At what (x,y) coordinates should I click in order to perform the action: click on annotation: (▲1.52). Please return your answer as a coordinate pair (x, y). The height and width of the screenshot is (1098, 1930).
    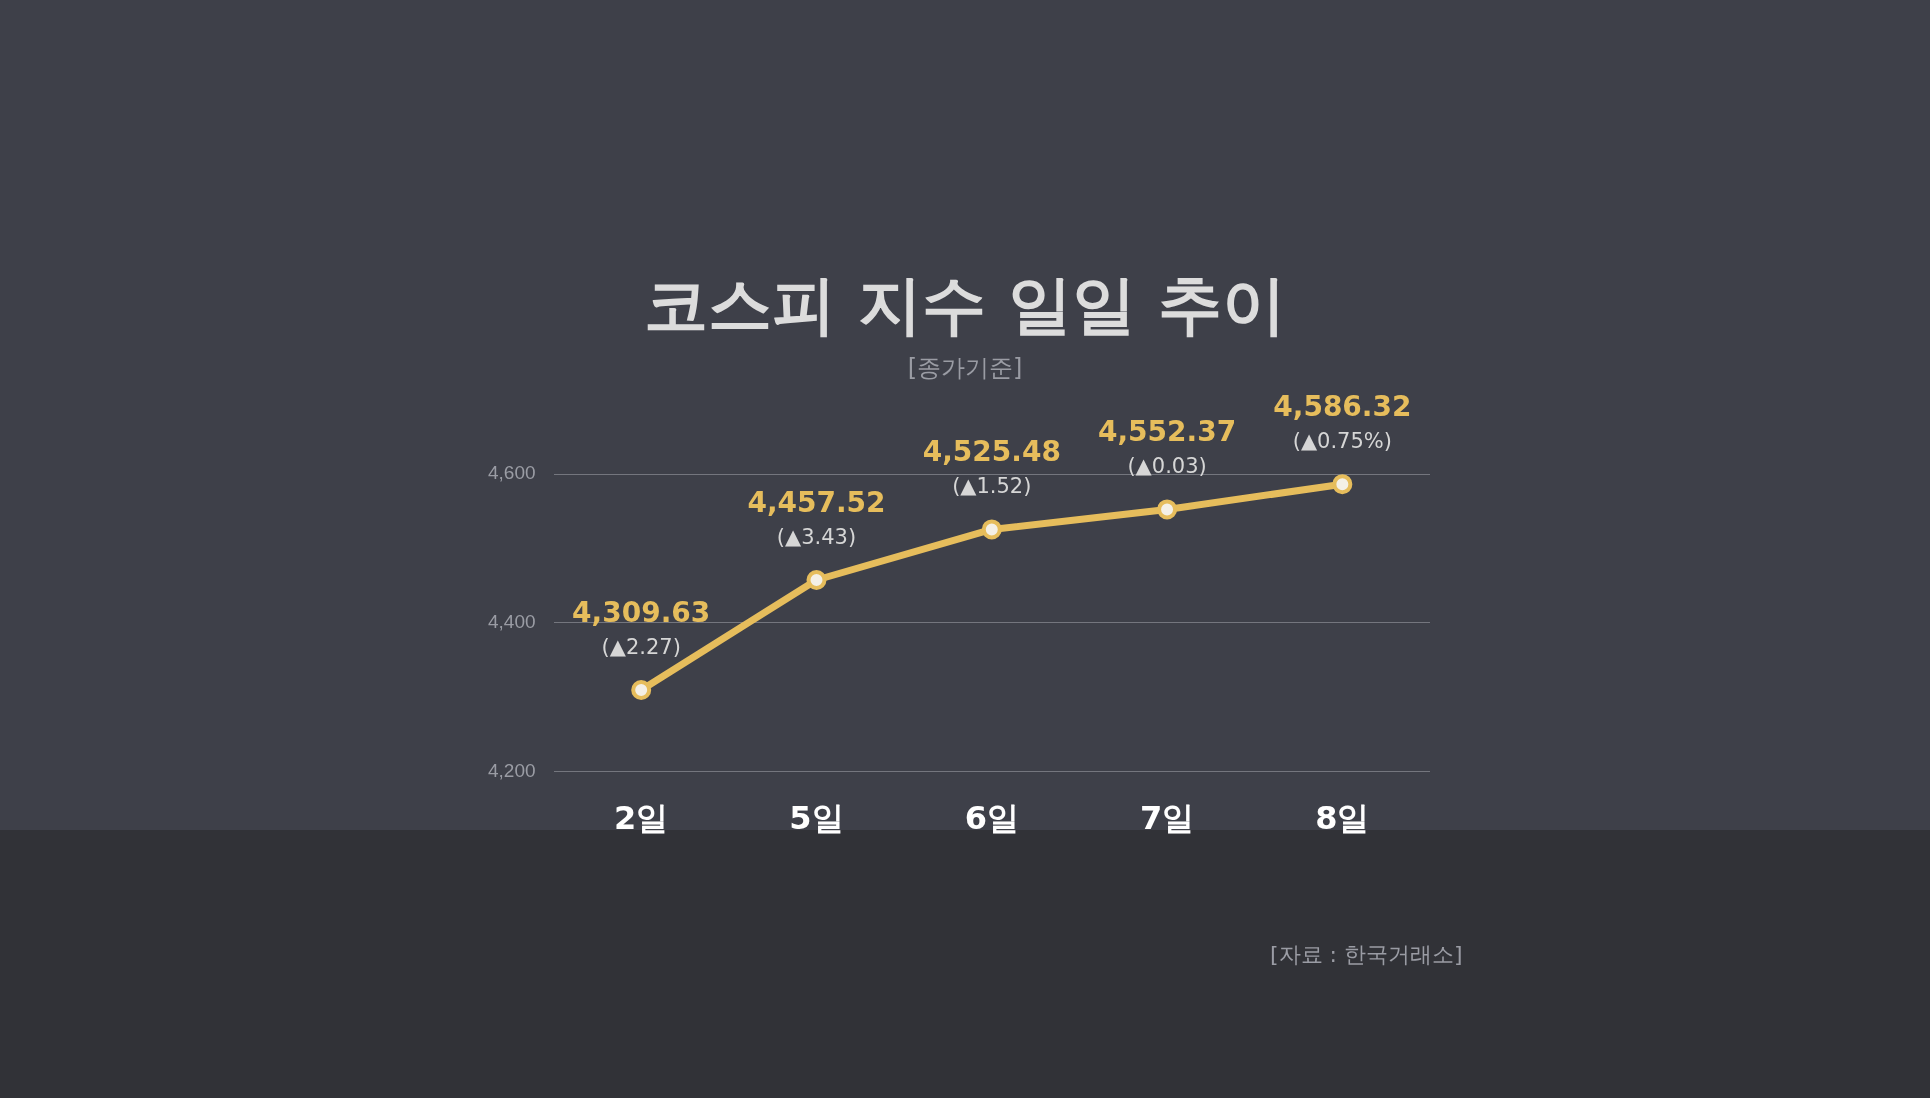
    Looking at the image, I should click on (992, 486).